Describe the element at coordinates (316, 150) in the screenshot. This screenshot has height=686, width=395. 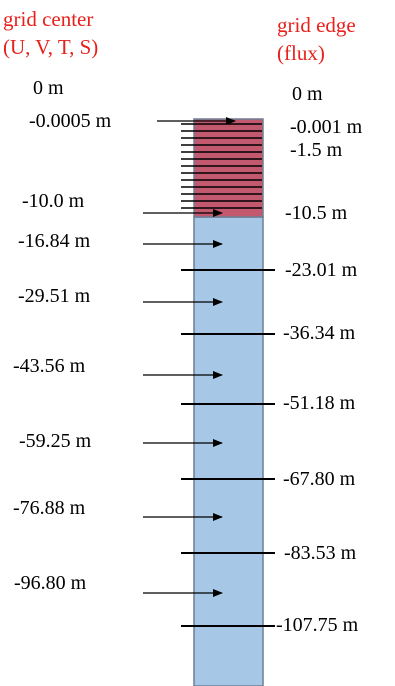
I see `edge-label: -1.5 m` at that location.